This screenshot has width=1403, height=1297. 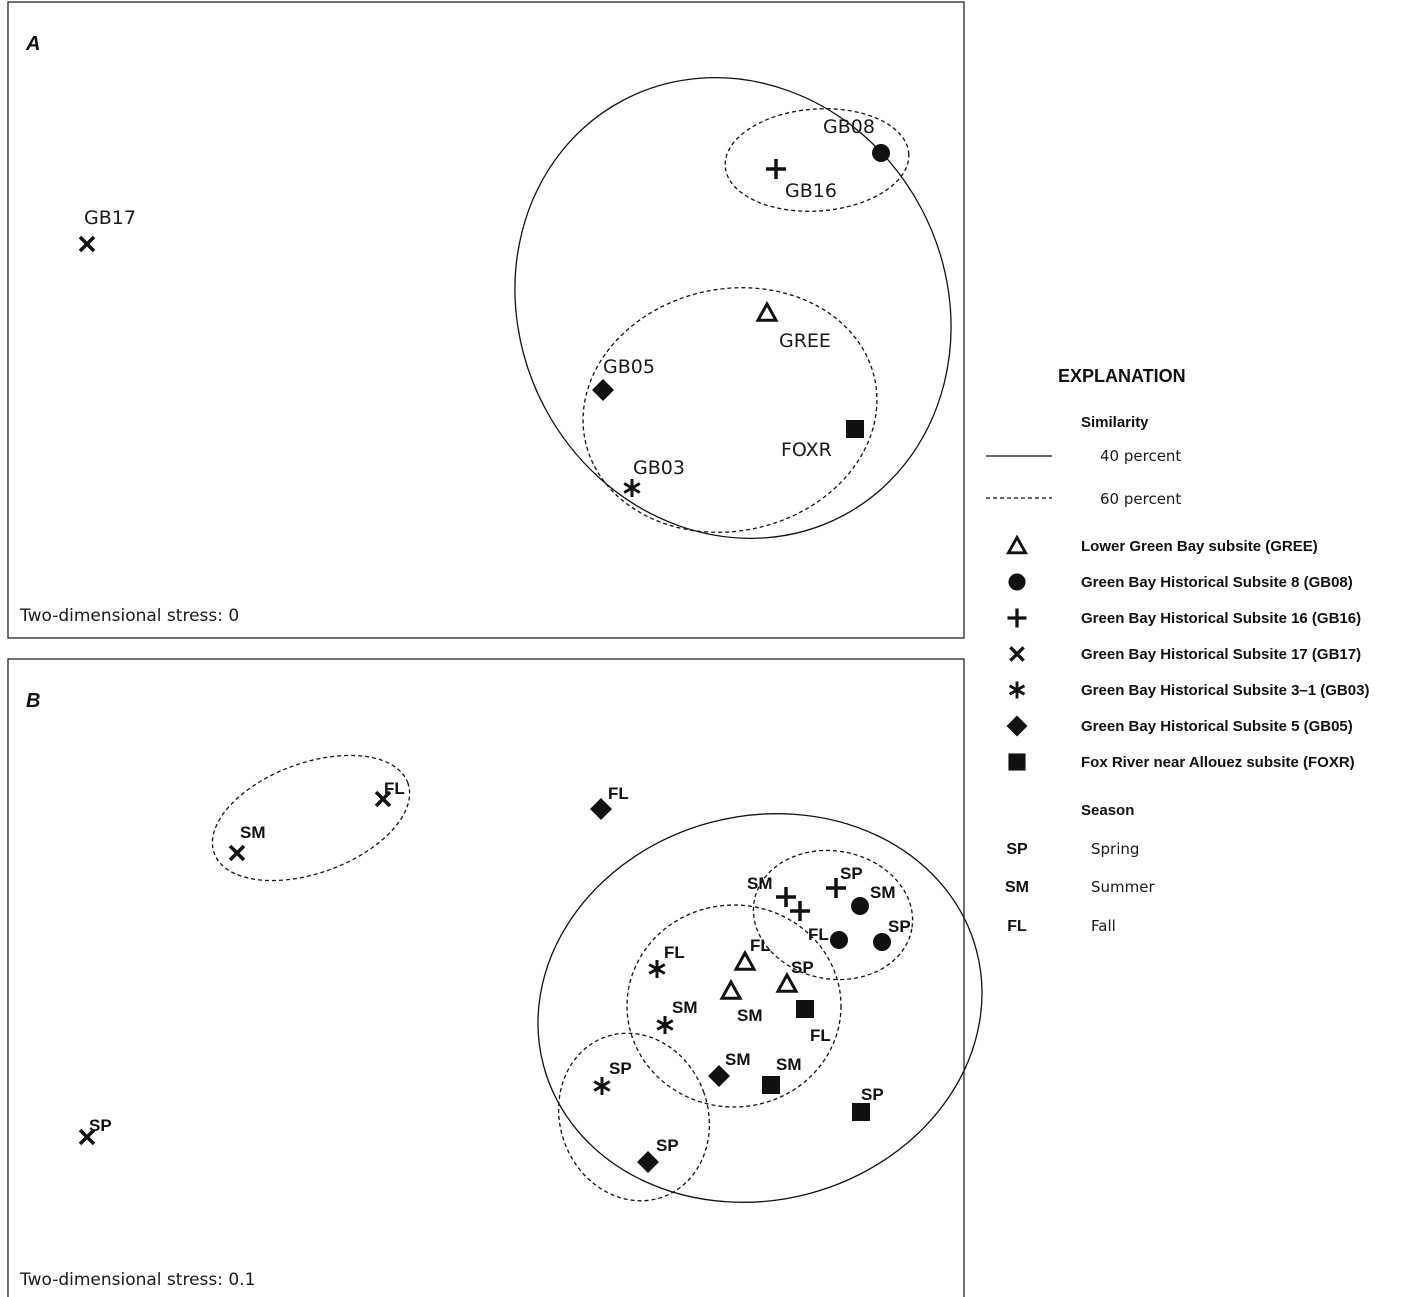 I want to click on legend-season-summer: Summer, so click(x=1123, y=887).